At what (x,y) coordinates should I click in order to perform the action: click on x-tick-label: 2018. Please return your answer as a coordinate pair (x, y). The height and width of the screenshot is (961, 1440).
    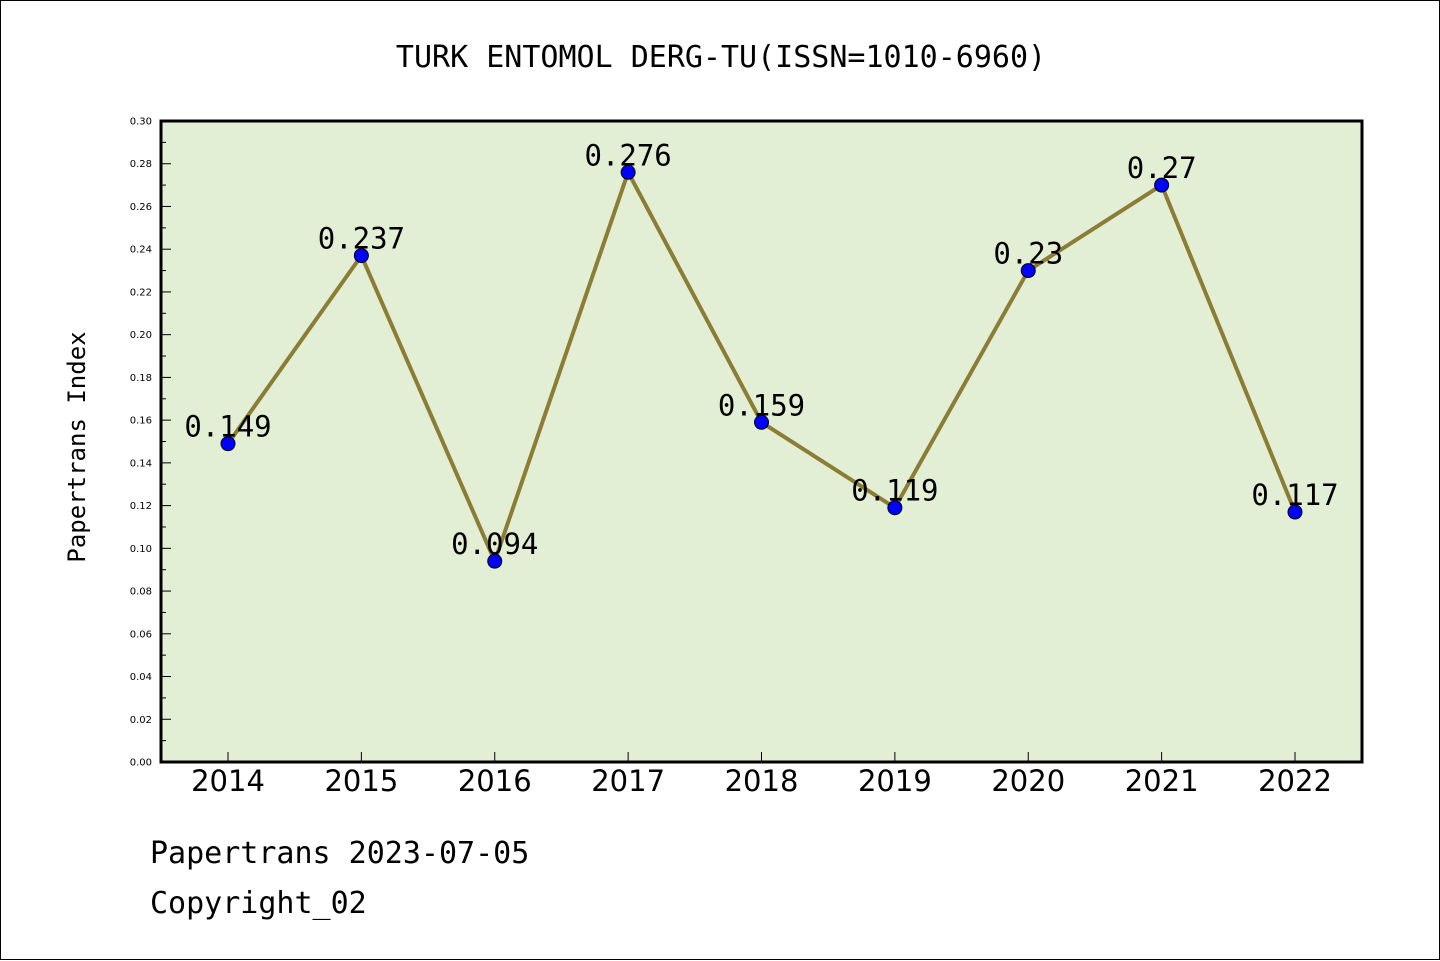
    Looking at the image, I should click on (762, 781).